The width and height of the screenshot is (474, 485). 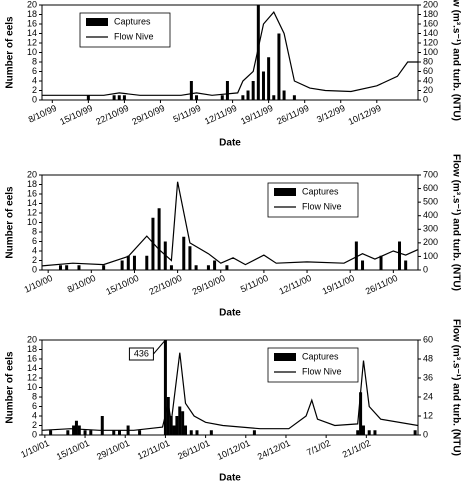 I want to click on y-tick-label: 18, so click(x=32, y=184).